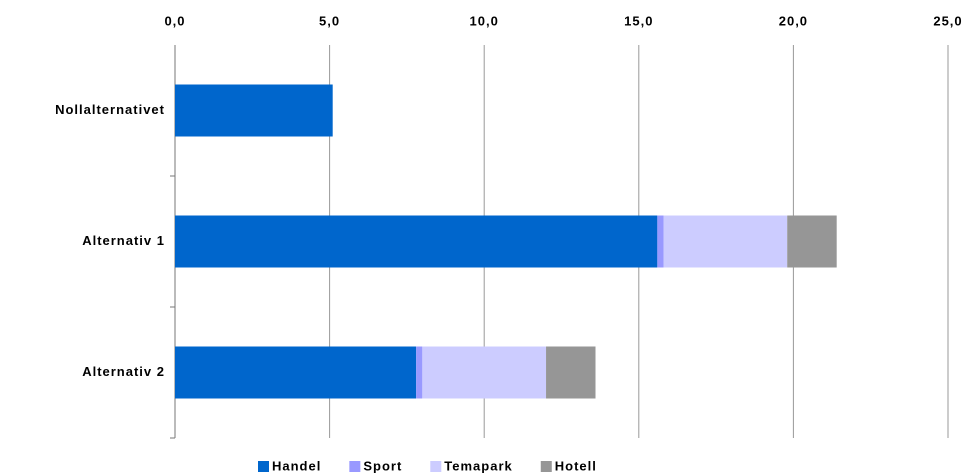 The image size is (969, 476). What do you see at coordinates (123, 240) in the screenshot?
I see `y-tick-label: Alternativ 1` at bounding box center [123, 240].